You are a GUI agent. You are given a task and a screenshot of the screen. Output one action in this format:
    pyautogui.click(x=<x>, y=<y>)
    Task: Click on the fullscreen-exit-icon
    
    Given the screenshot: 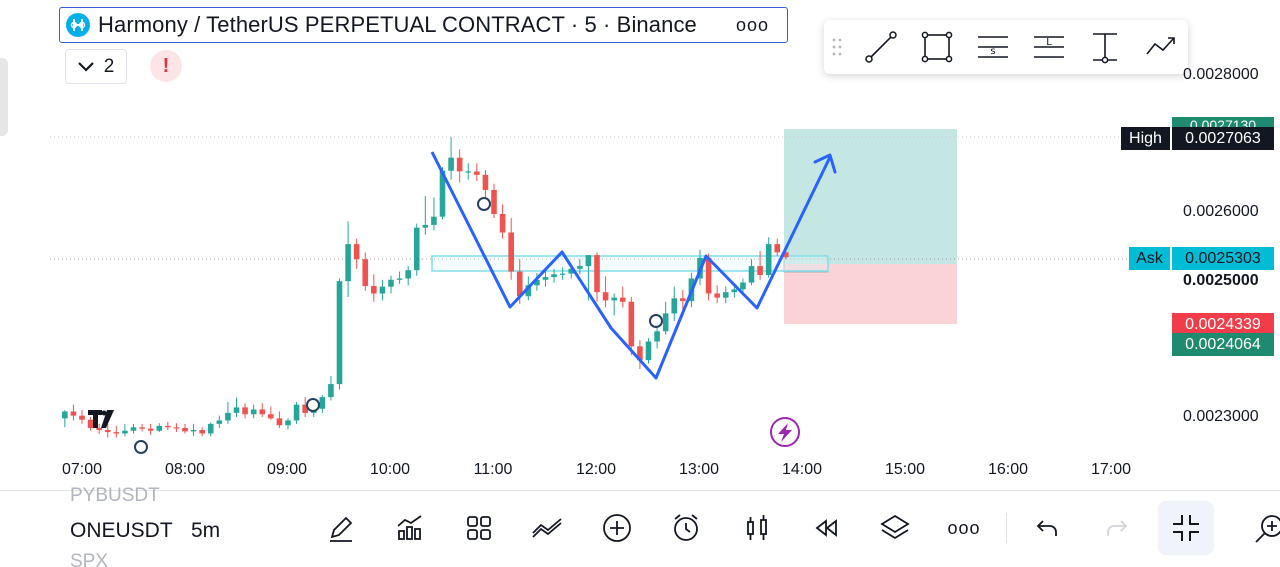 What is the action you would take?
    pyautogui.click(x=1186, y=528)
    